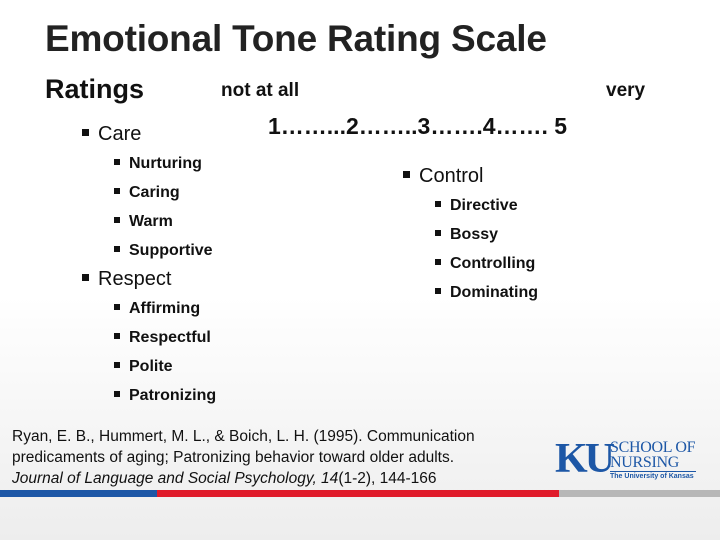 This screenshot has height=540, width=720. I want to click on list-item: Affirming, so click(149, 308).